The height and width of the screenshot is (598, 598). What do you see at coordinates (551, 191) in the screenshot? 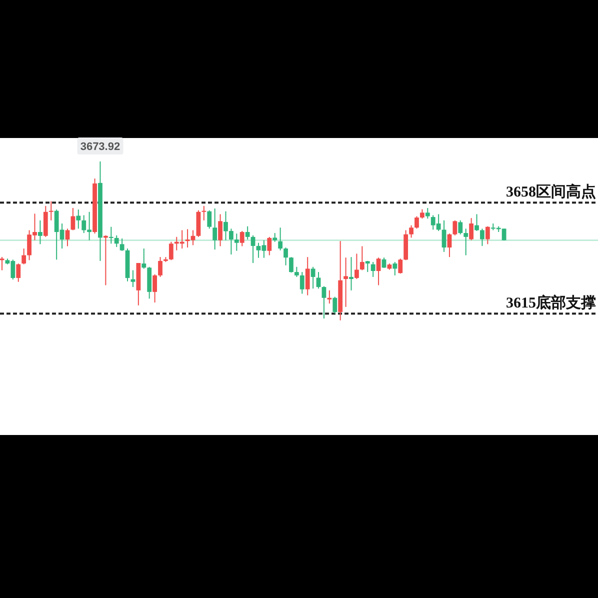
I see `ref-line-label: 3658区间高点` at bounding box center [551, 191].